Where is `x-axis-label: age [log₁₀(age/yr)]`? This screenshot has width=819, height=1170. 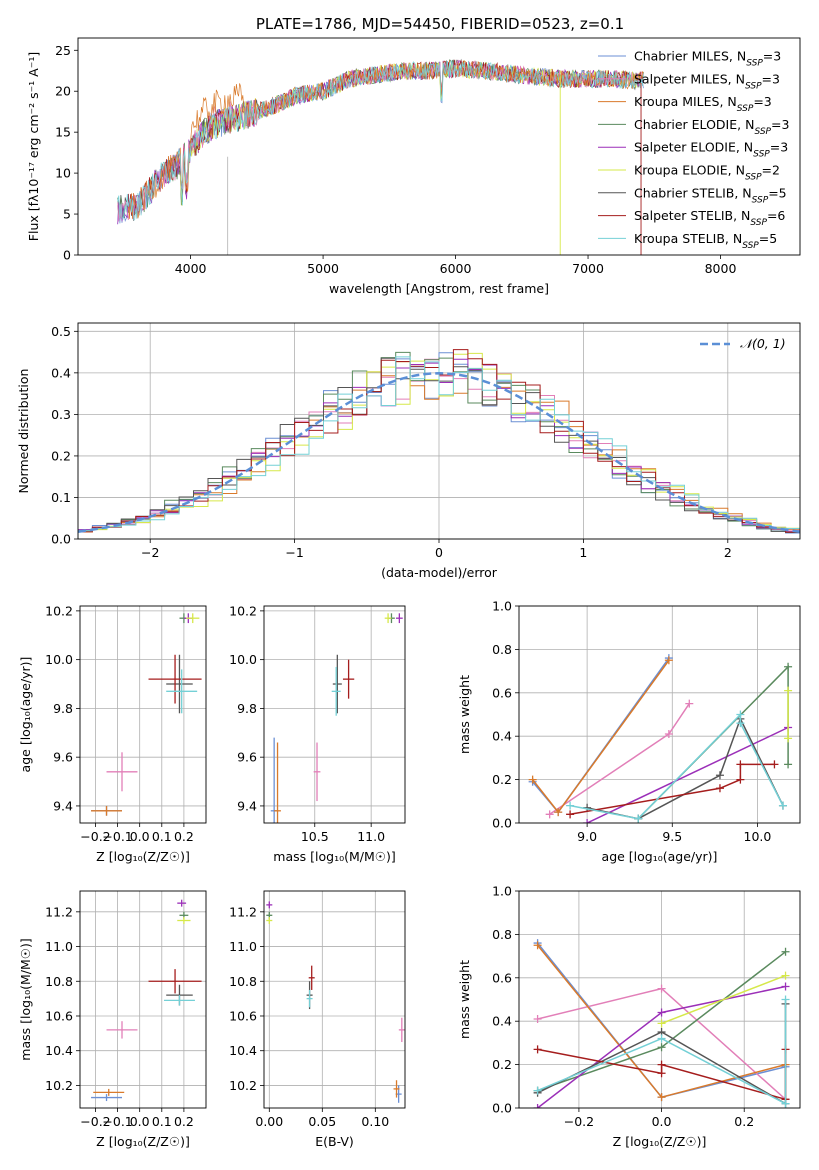
x-axis-label: age [log₁₀(age/yr)] is located at coordinates (660, 856).